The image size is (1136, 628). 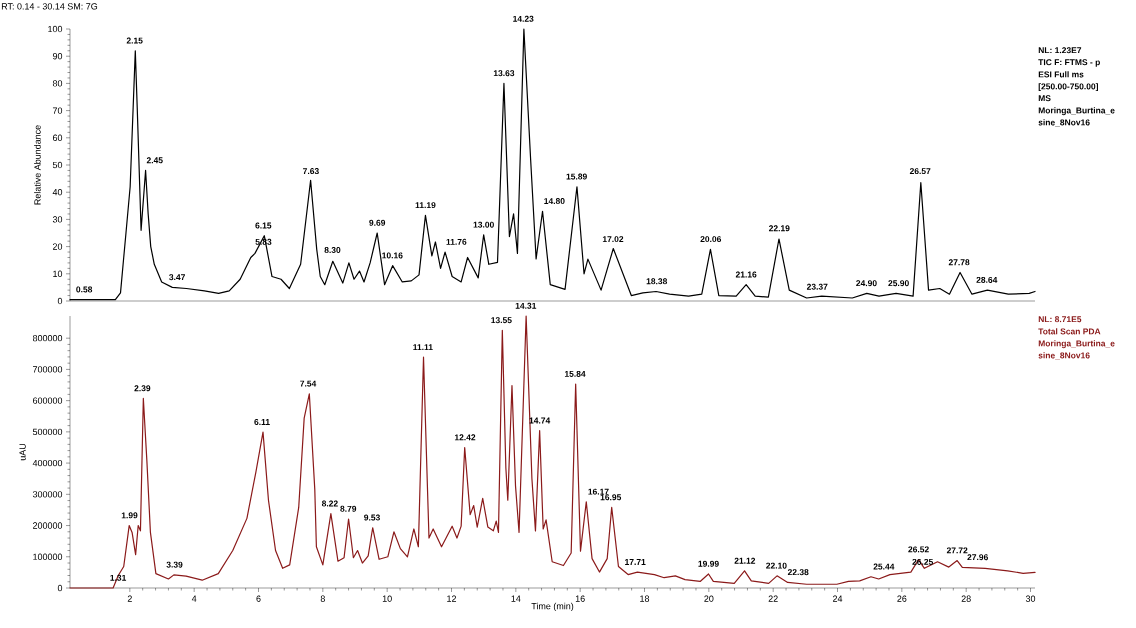 I want to click on annotation: 22.38, so click(x=798, y=572).